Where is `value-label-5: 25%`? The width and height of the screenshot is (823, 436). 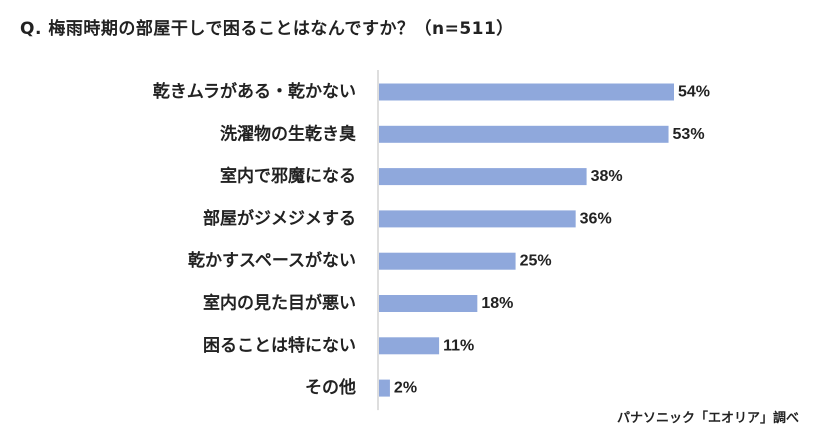 value-label-5: 25% is located at coordinates (536, 261).